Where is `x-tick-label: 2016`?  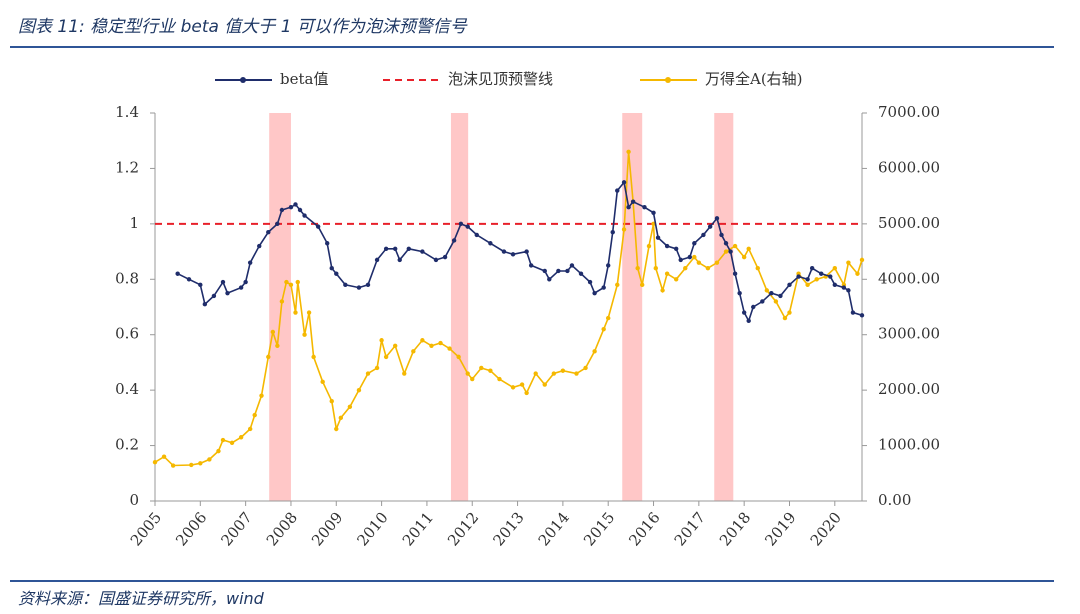
x-tick-label: 2016 is located at coordinates (644, 529).